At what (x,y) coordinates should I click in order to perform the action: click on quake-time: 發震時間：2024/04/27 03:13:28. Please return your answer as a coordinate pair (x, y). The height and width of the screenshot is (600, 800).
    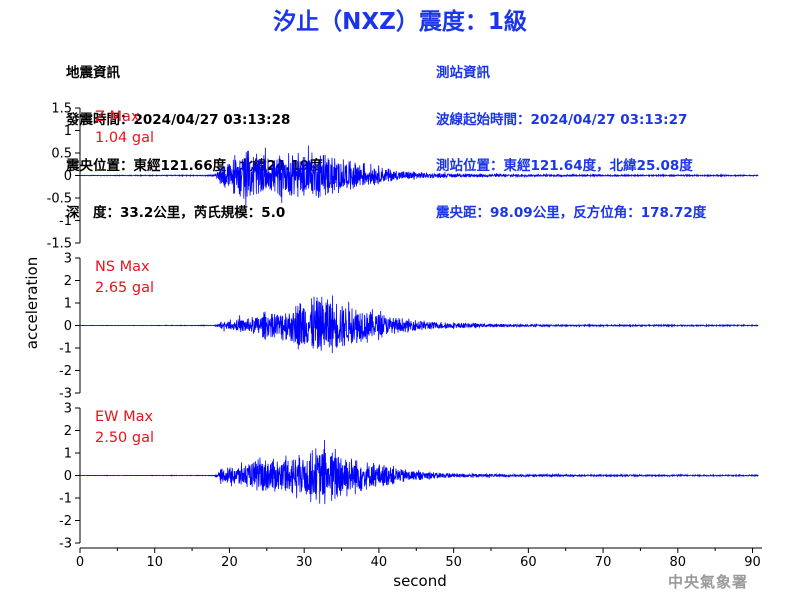
    Looking at the image, I should click on (178, 119).